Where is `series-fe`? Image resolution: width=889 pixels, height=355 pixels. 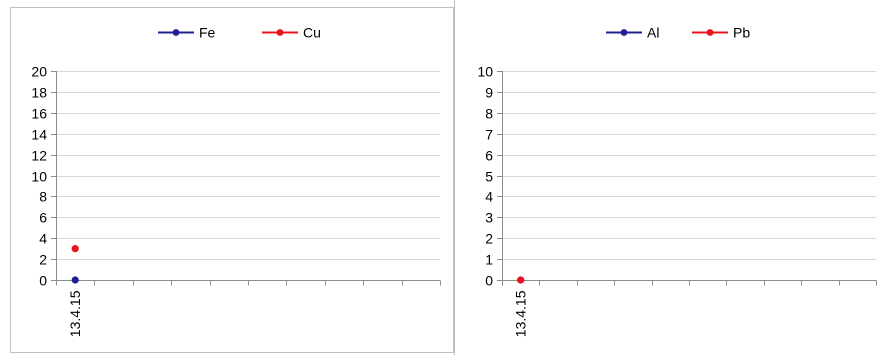
series-fe is located at coordinates (75, 280).